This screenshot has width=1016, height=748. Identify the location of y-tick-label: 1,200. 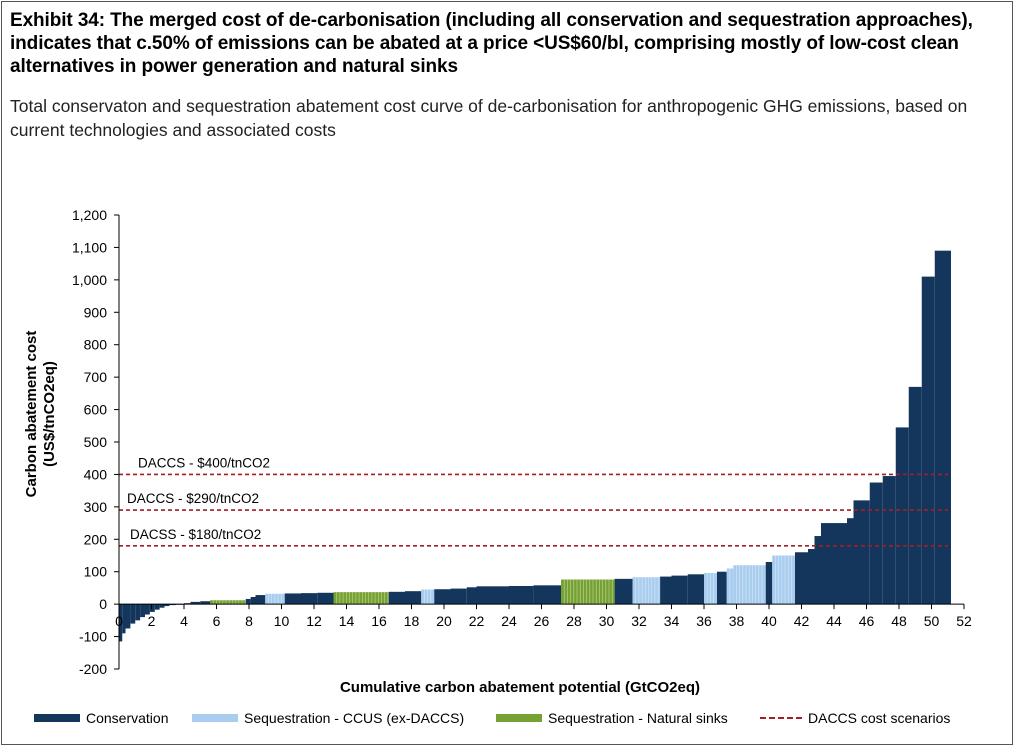
(89, 215).